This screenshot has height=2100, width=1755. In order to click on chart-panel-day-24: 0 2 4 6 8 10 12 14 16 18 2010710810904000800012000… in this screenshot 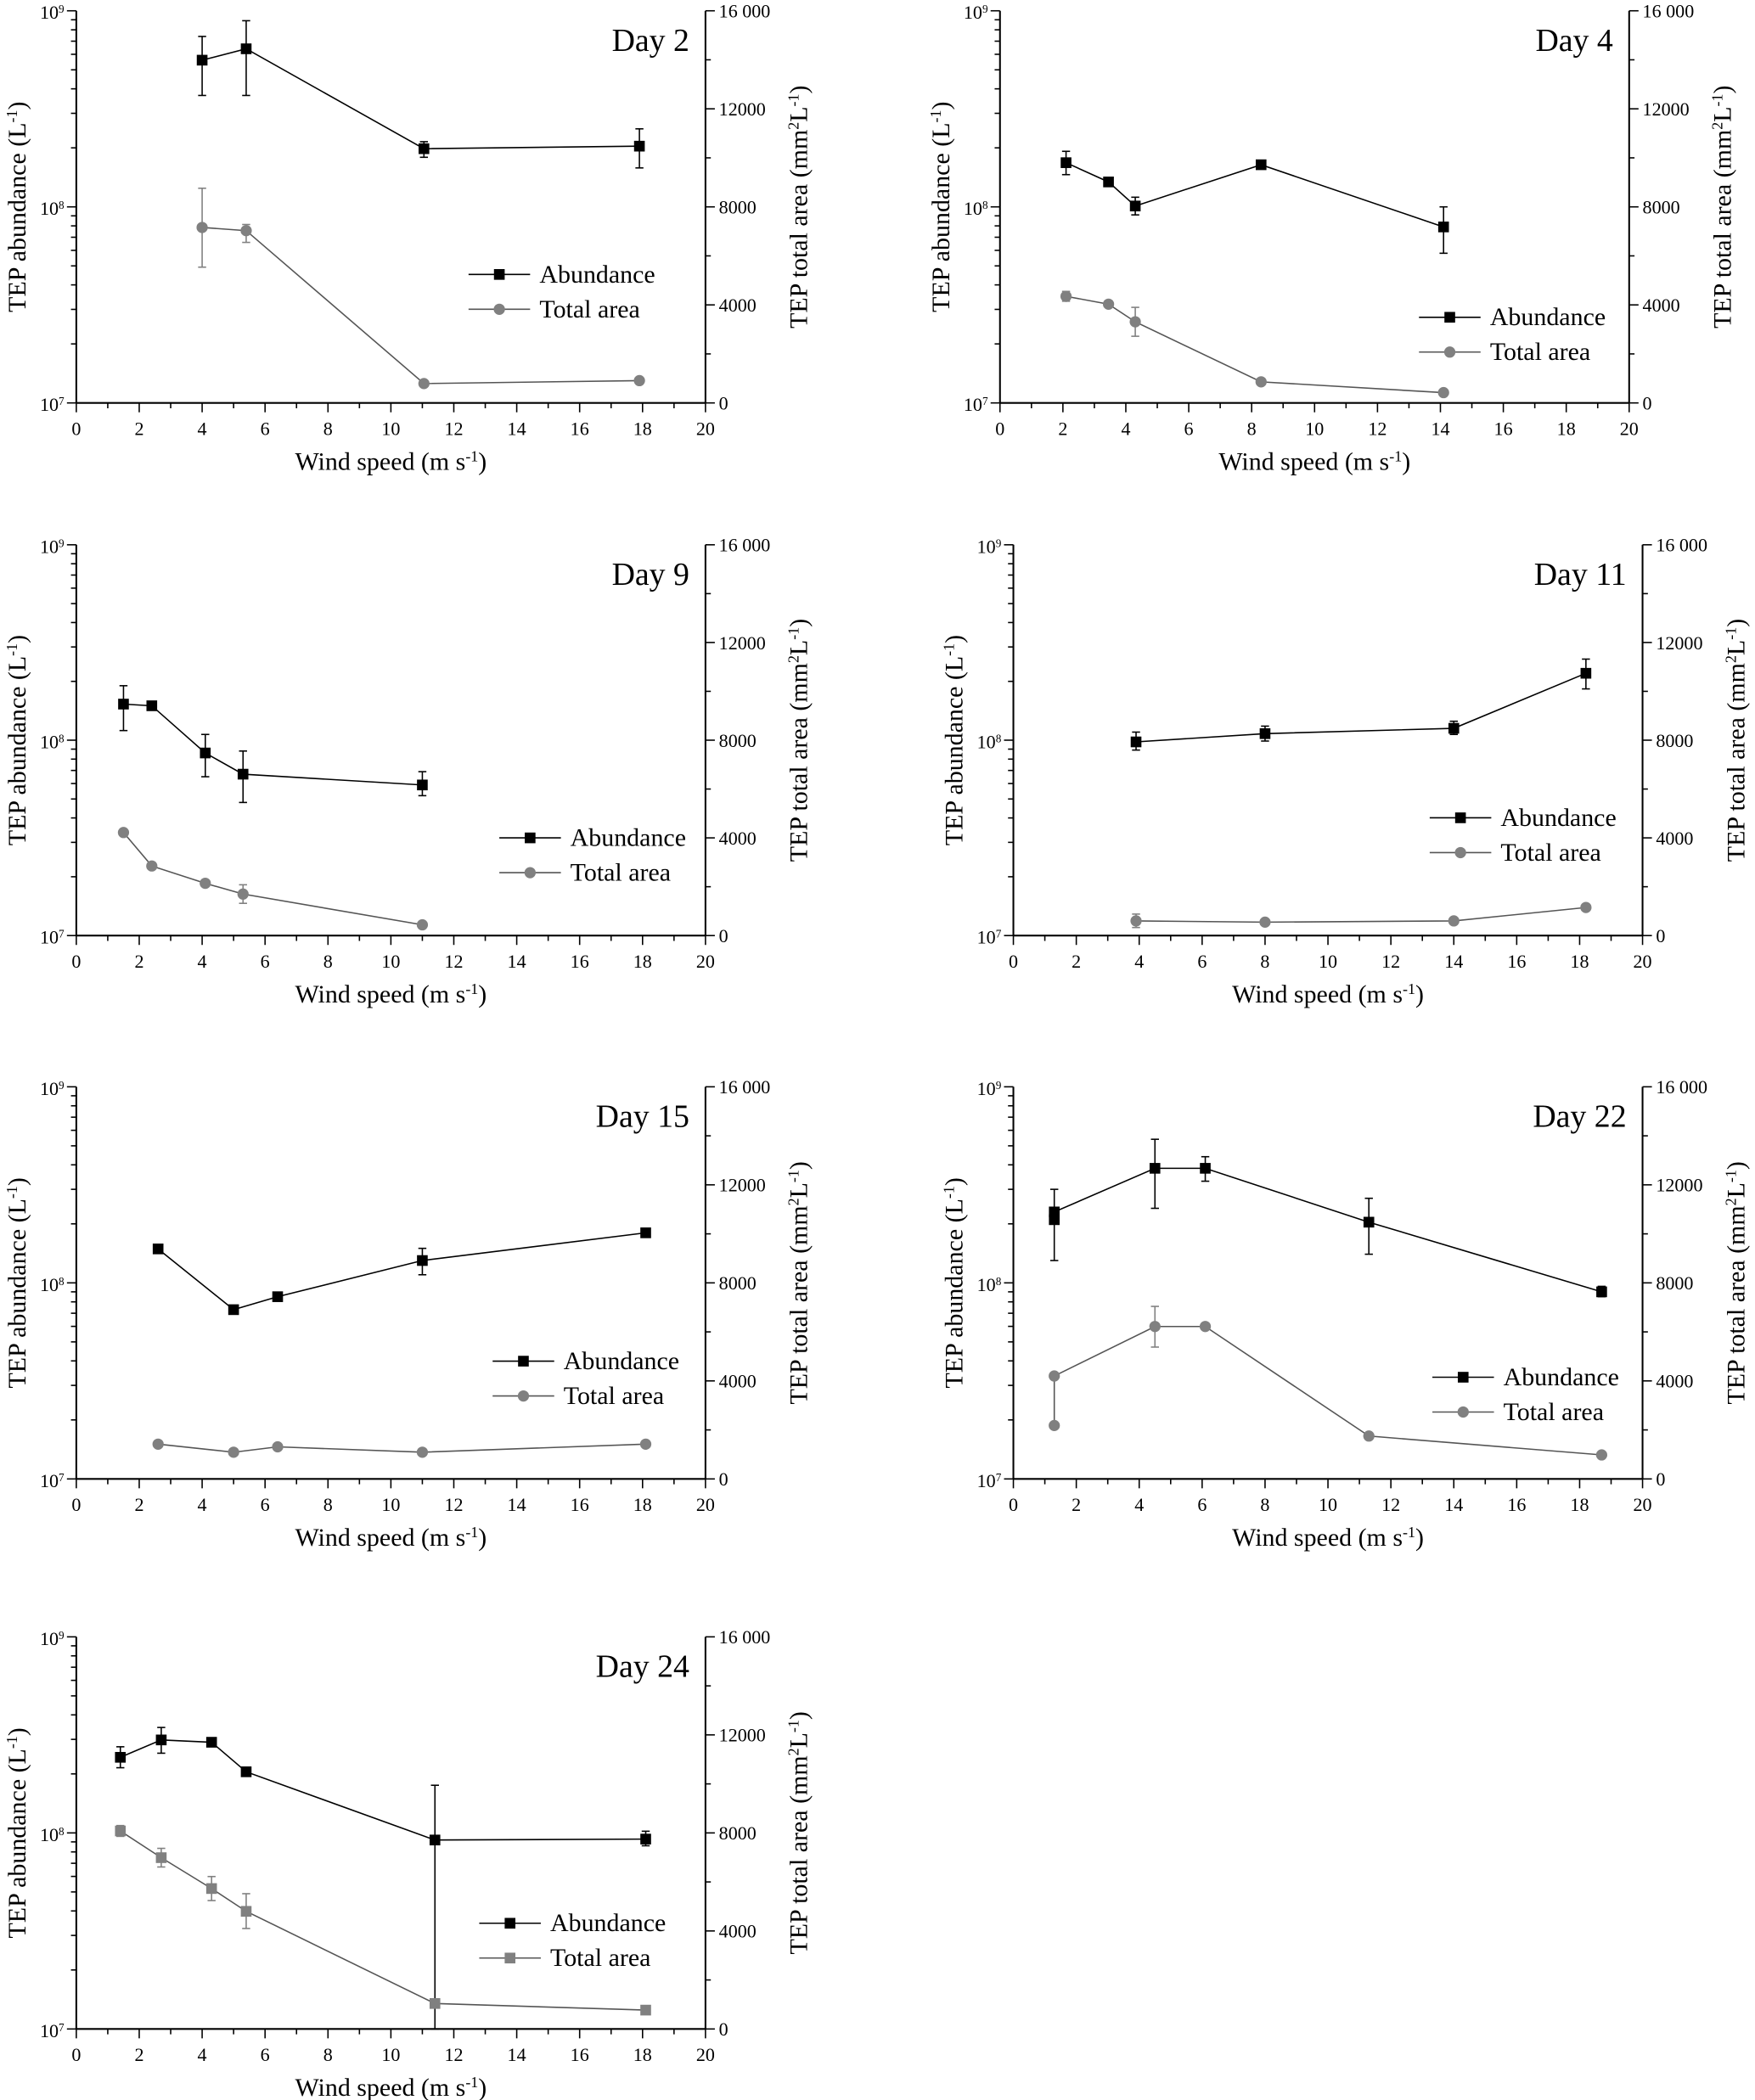, I will do `click(408, 1863)`.